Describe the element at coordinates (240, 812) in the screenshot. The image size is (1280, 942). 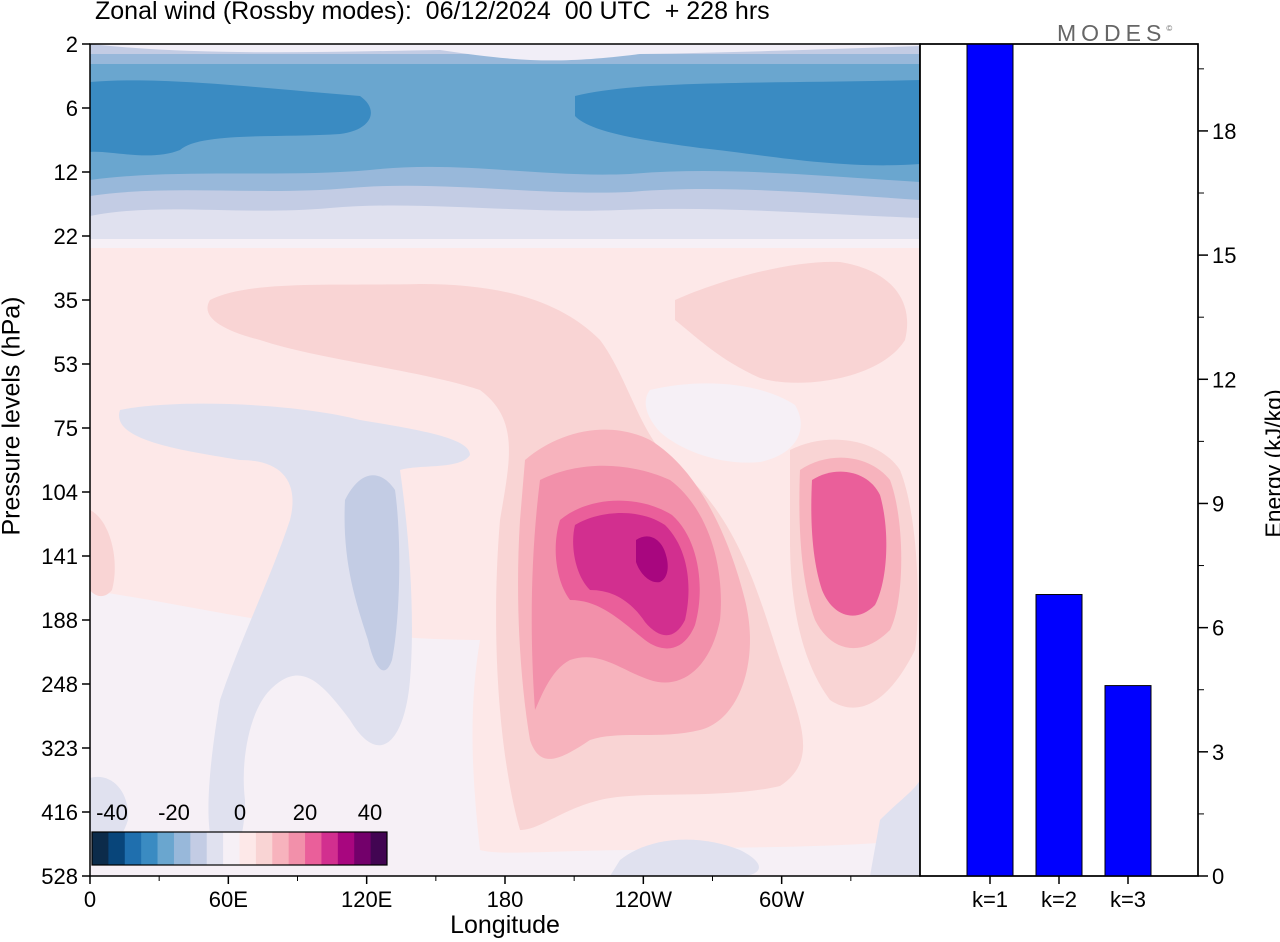
I see `colorbar-tick-label: 0` at that location.